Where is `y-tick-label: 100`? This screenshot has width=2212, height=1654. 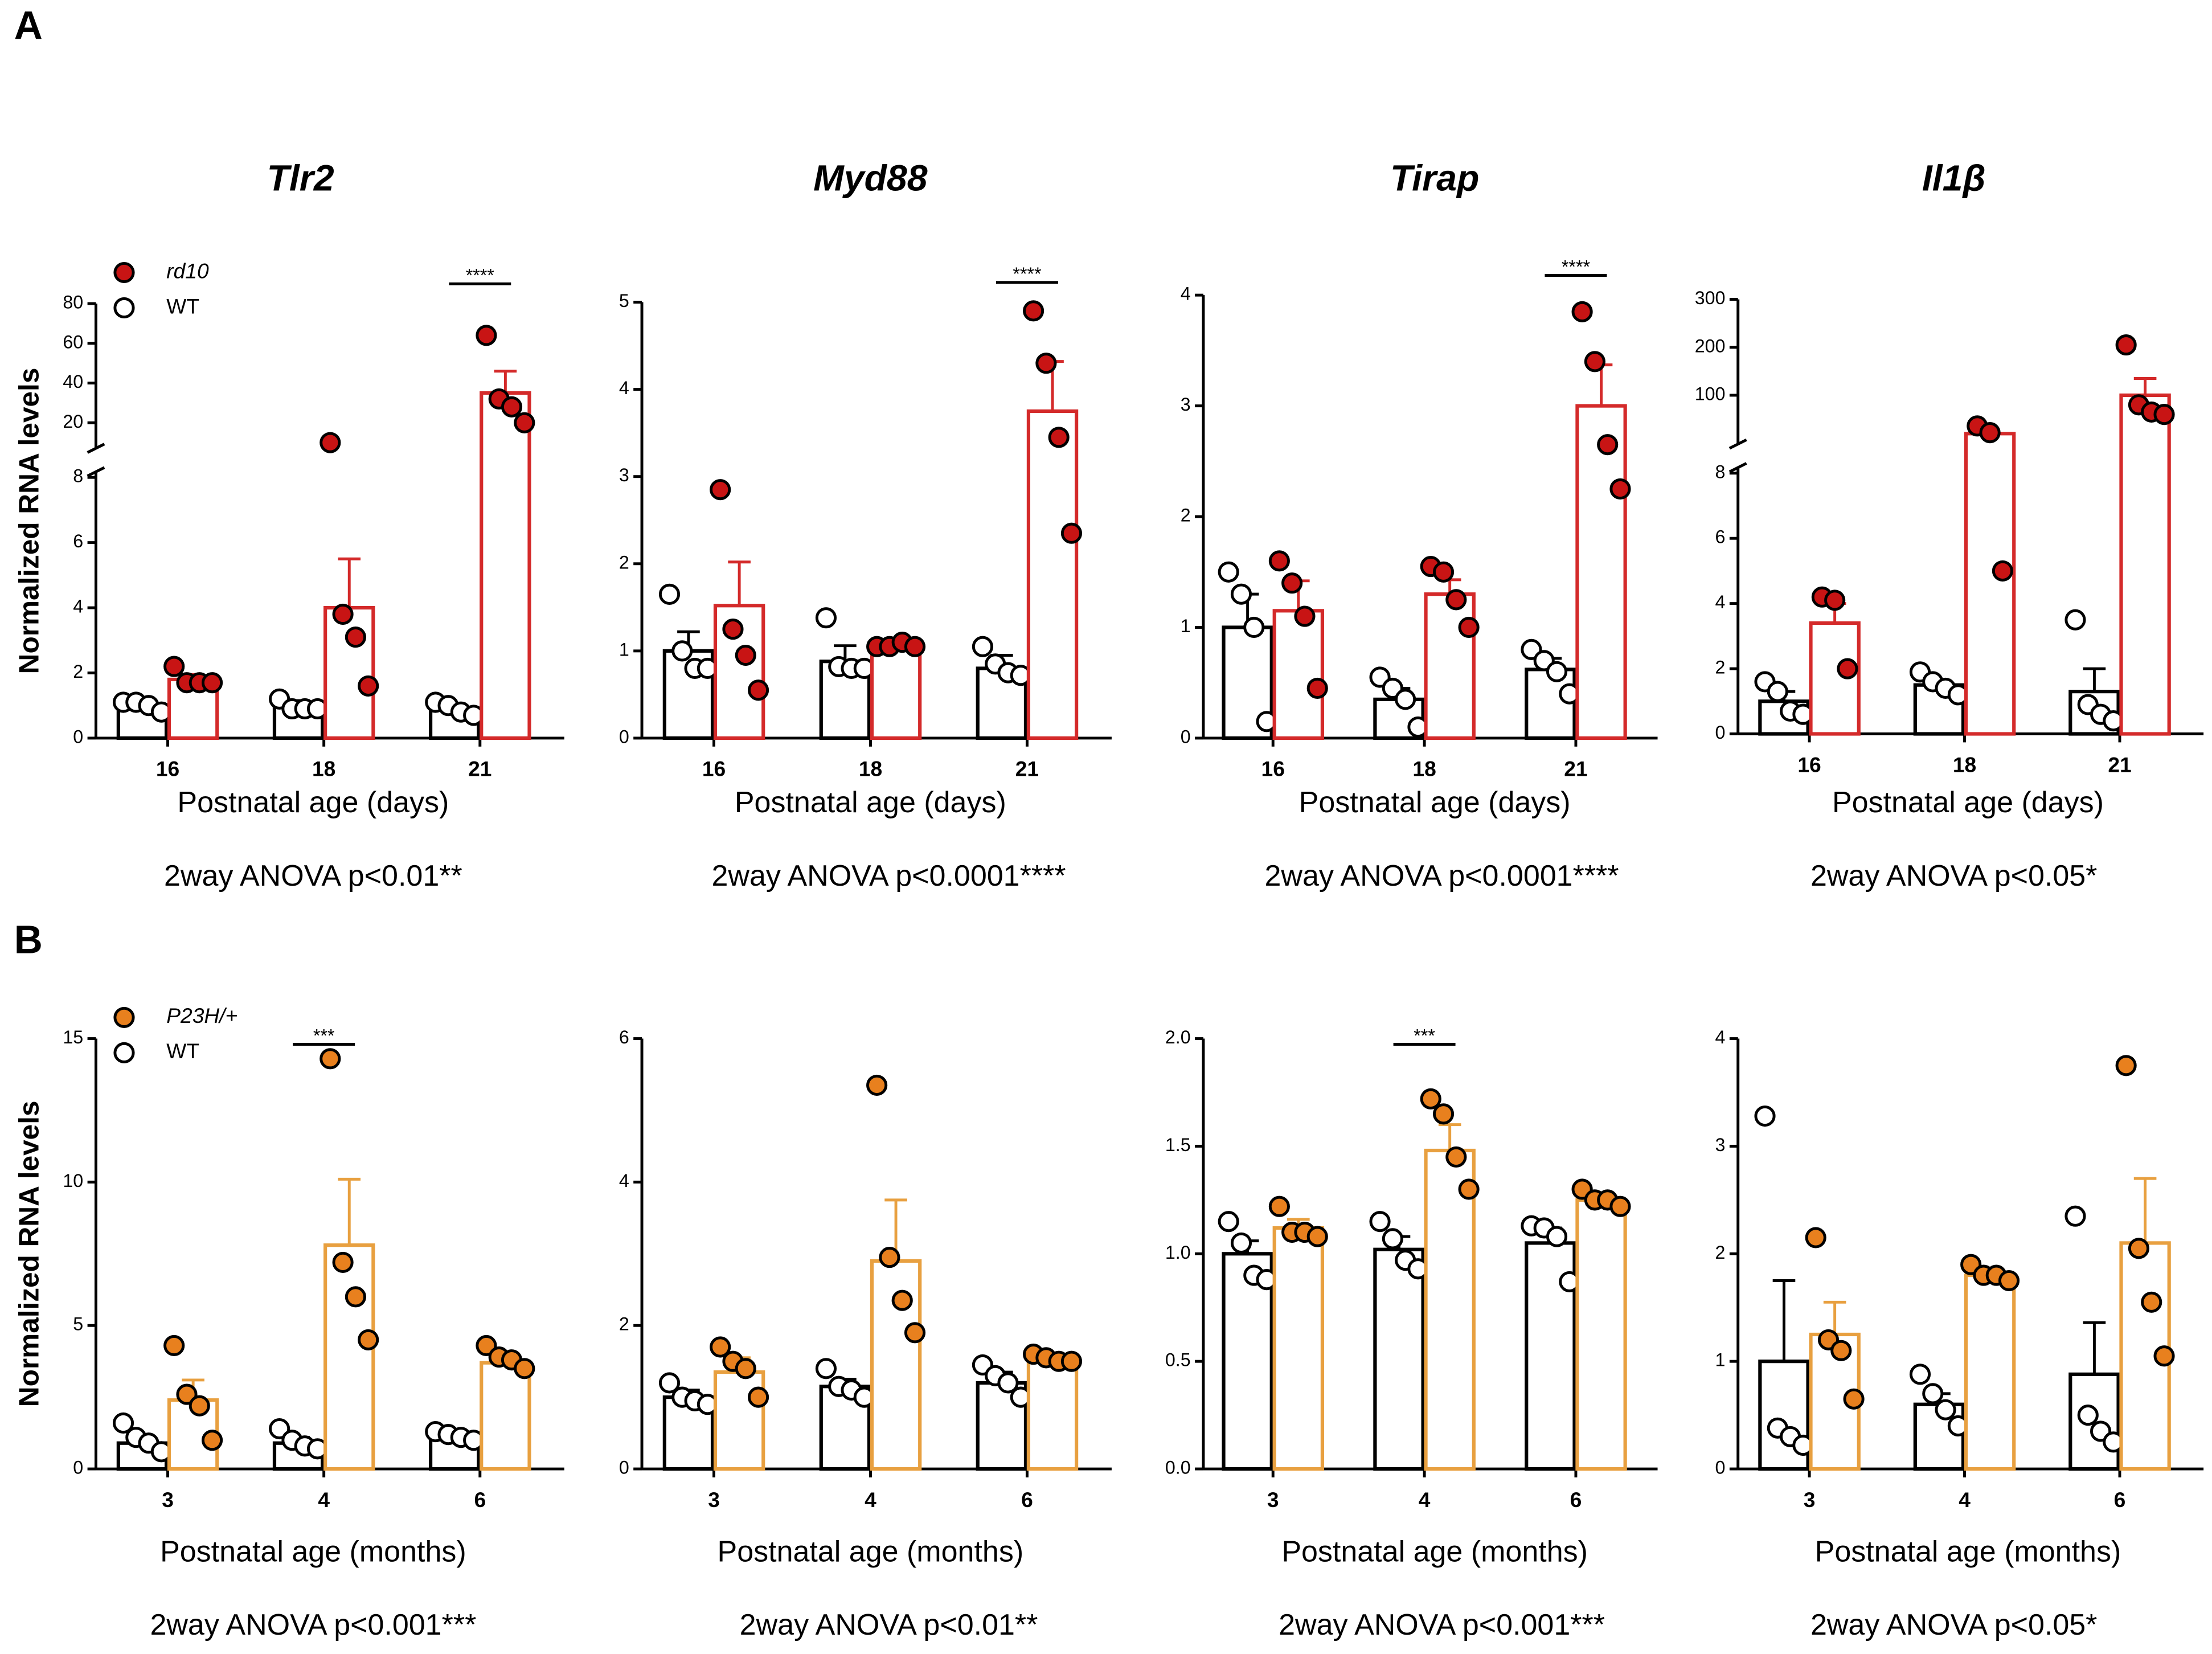 y-tick-label: 100 is located at coordinates (1710, 393).